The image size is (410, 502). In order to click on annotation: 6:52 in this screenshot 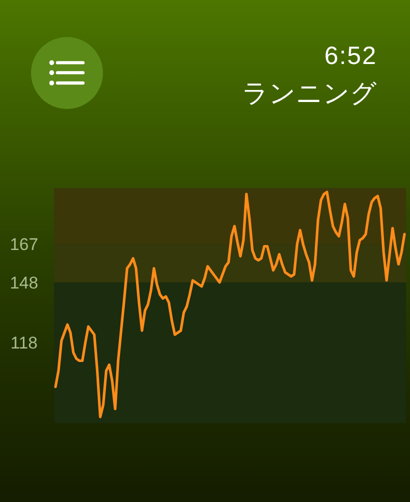, I will do `click(350, 56)`.